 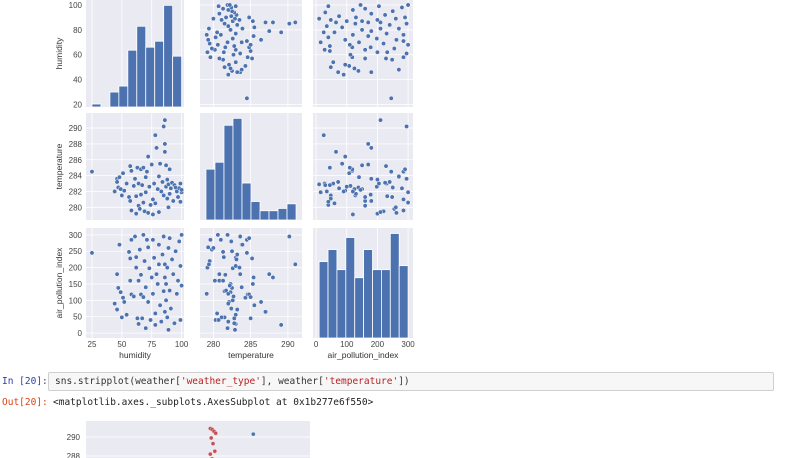 I want to click on x-axis-label: humidity, so click(x=135, y=355).